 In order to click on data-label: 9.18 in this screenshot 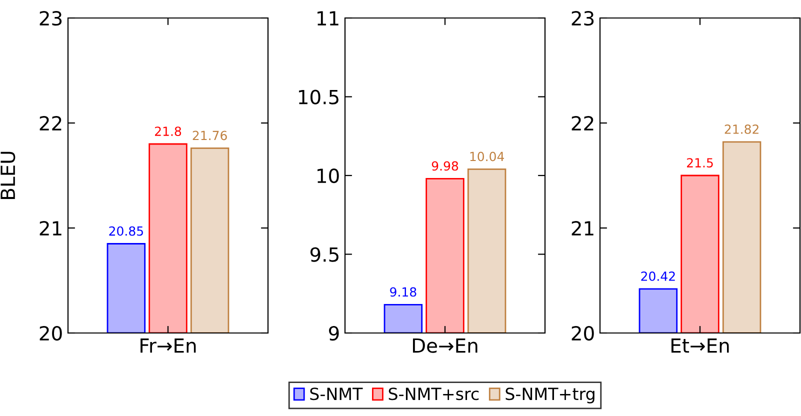, I will do `click(403, 292)`.